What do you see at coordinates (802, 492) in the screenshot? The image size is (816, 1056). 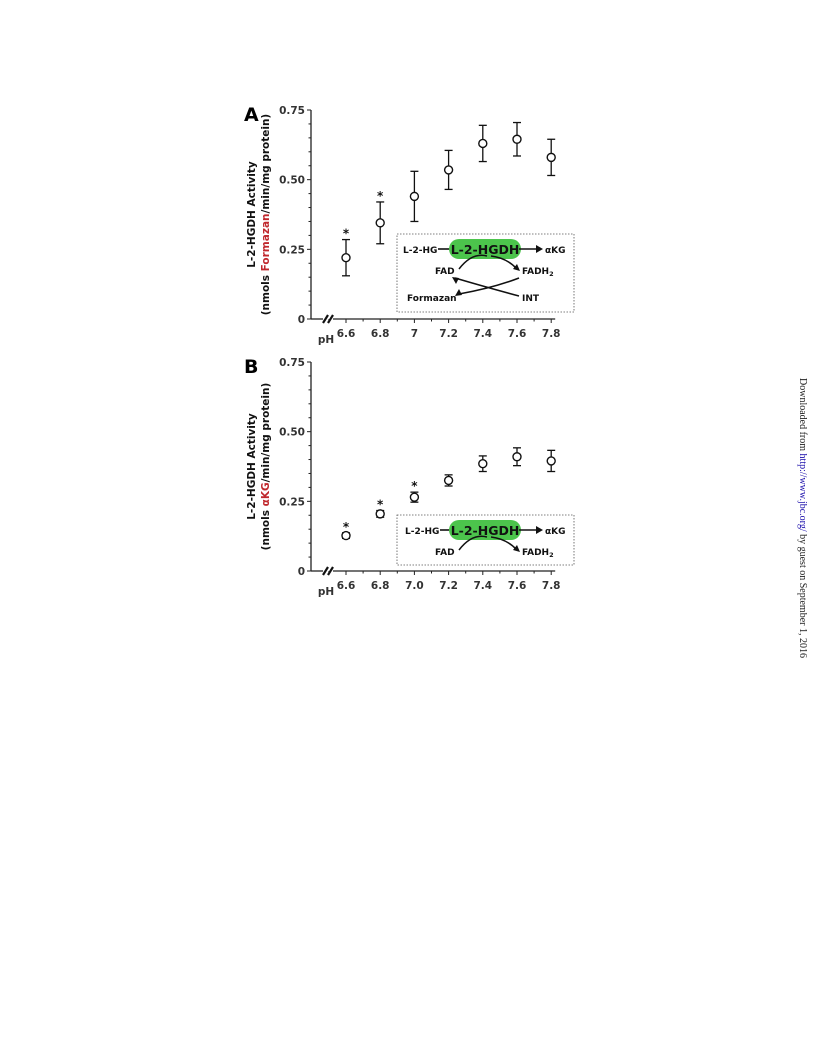 I see `jbc-link: http://www.jbc.org/` at bounding box center [802, 492].